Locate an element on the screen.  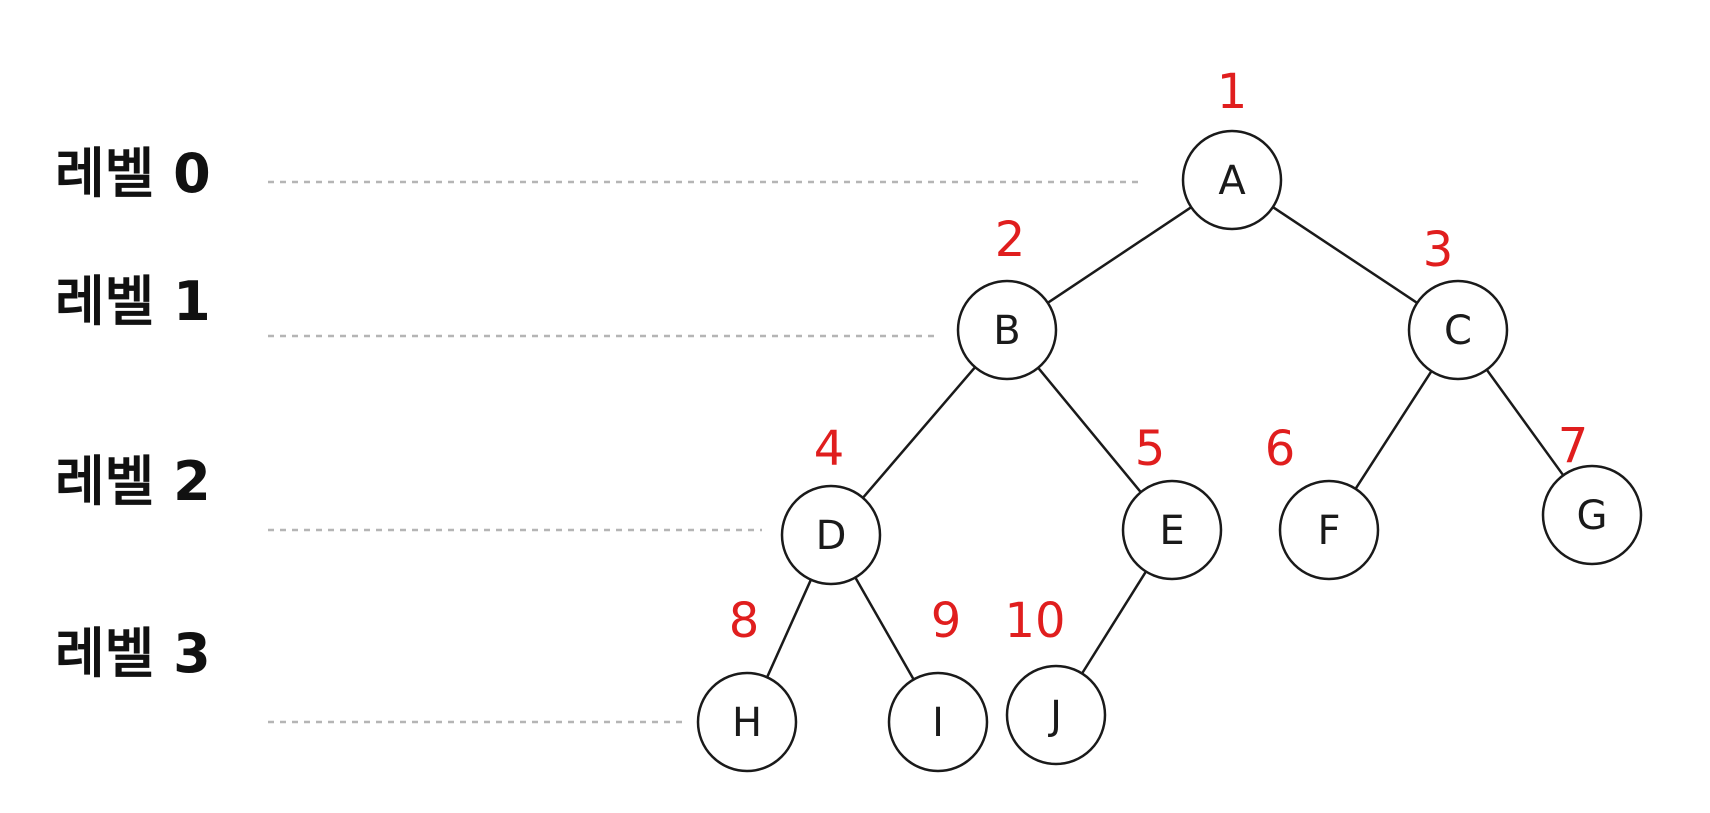
node-label-H: H is located at coordinates (747, 723).